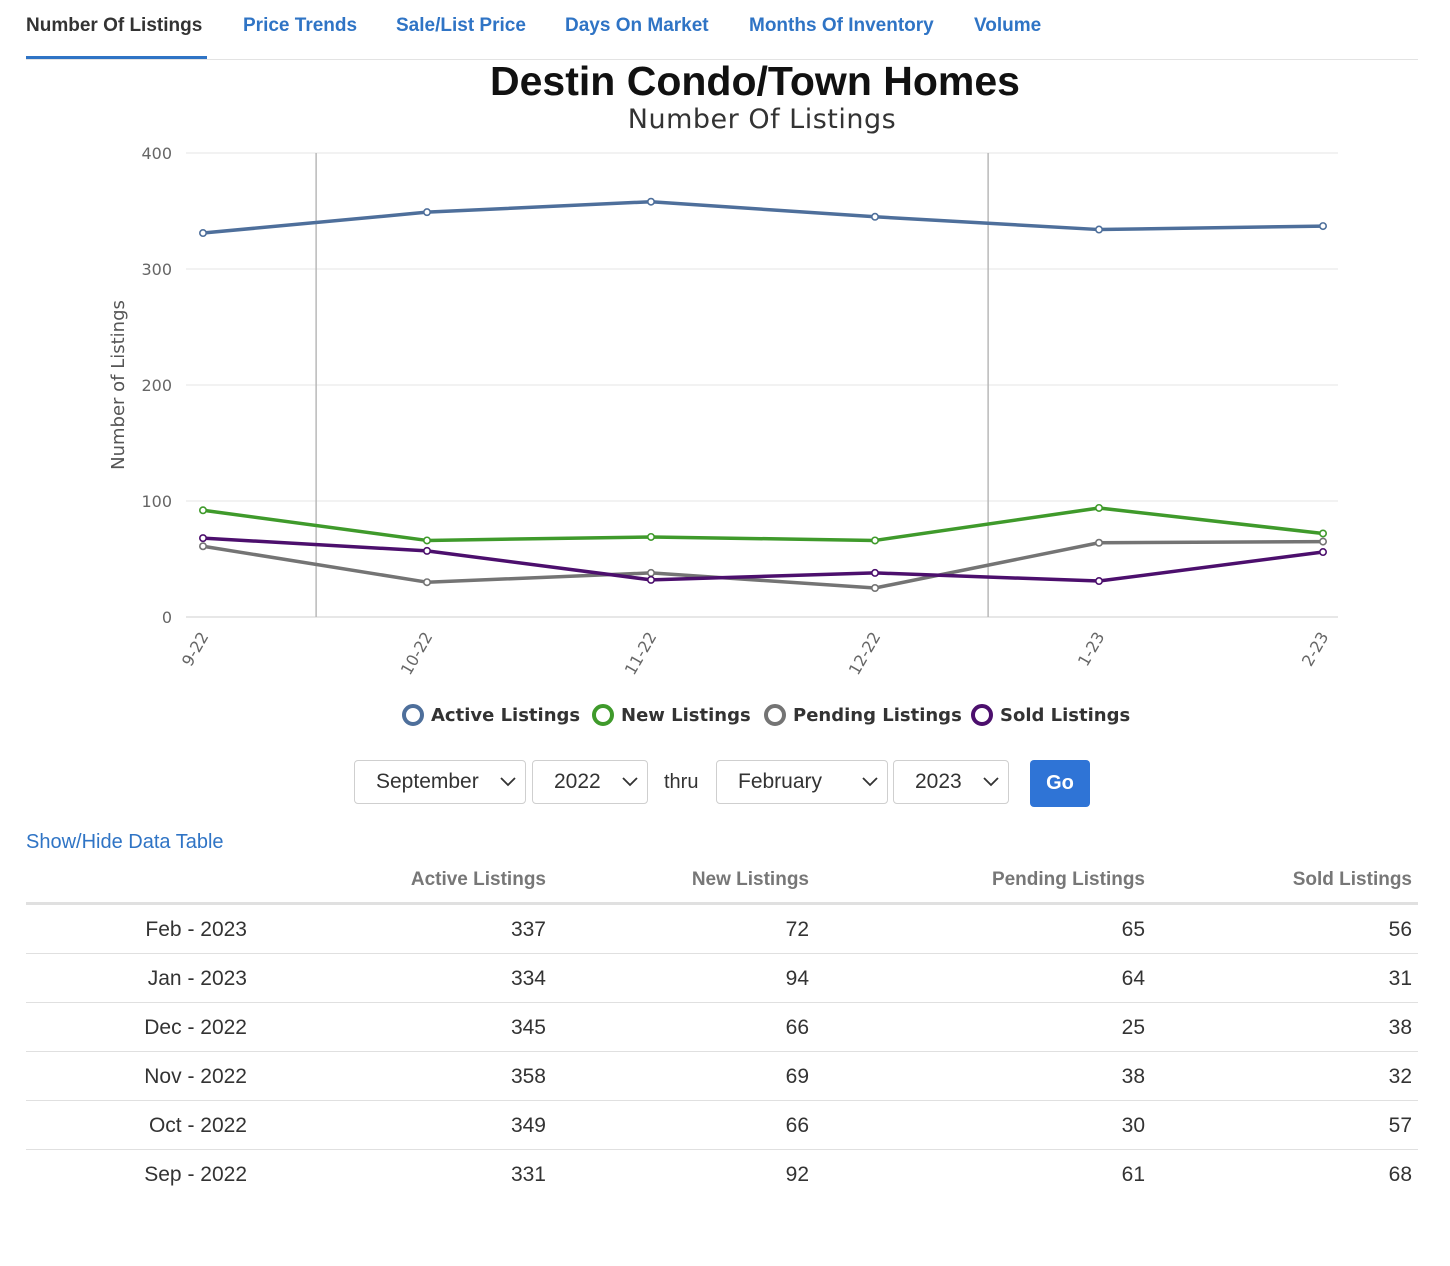 Image resolution: width=1450 pixels, height=1266 pixels. What do you see at coordinates (637, 25) in the screenshot?
I see `tab-days-on-market: Days On Market` at bounding box center [637, 25].